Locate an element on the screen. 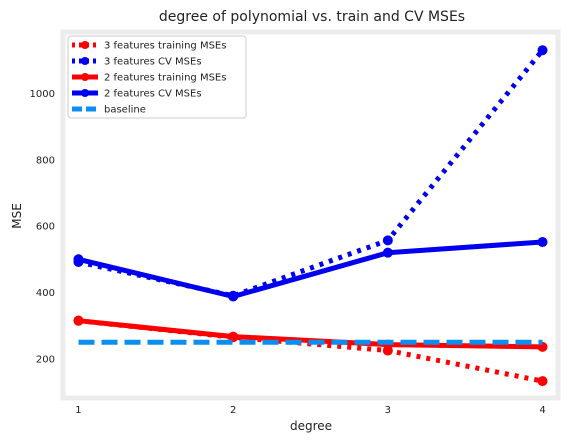 This screenshot has width=568, height=448. legend-box is located at coordinates (157, 77).